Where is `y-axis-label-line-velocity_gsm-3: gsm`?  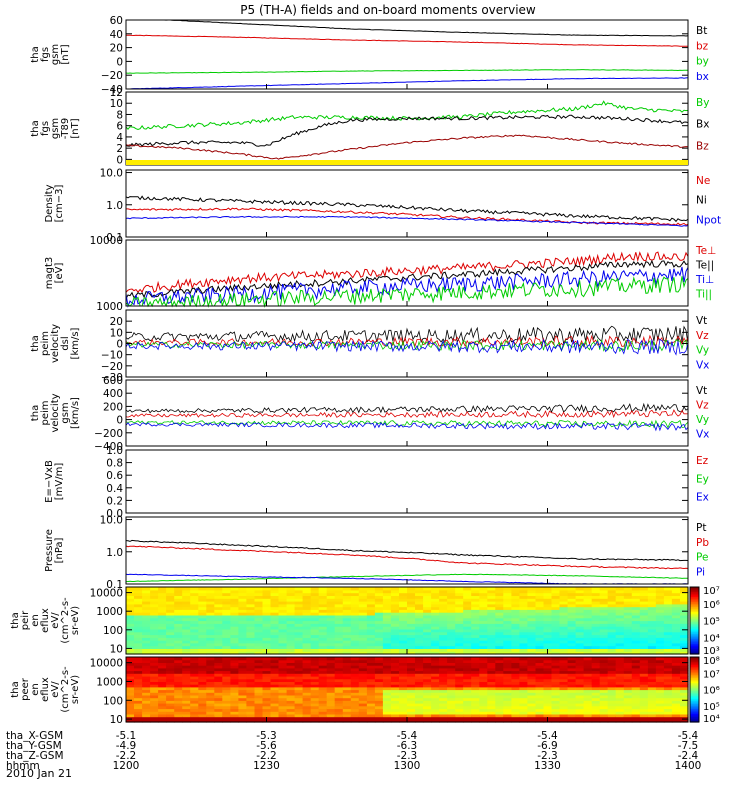
y-axis-label-line-velocity_gsm-3: gsm is located at coordinates (65, 412).